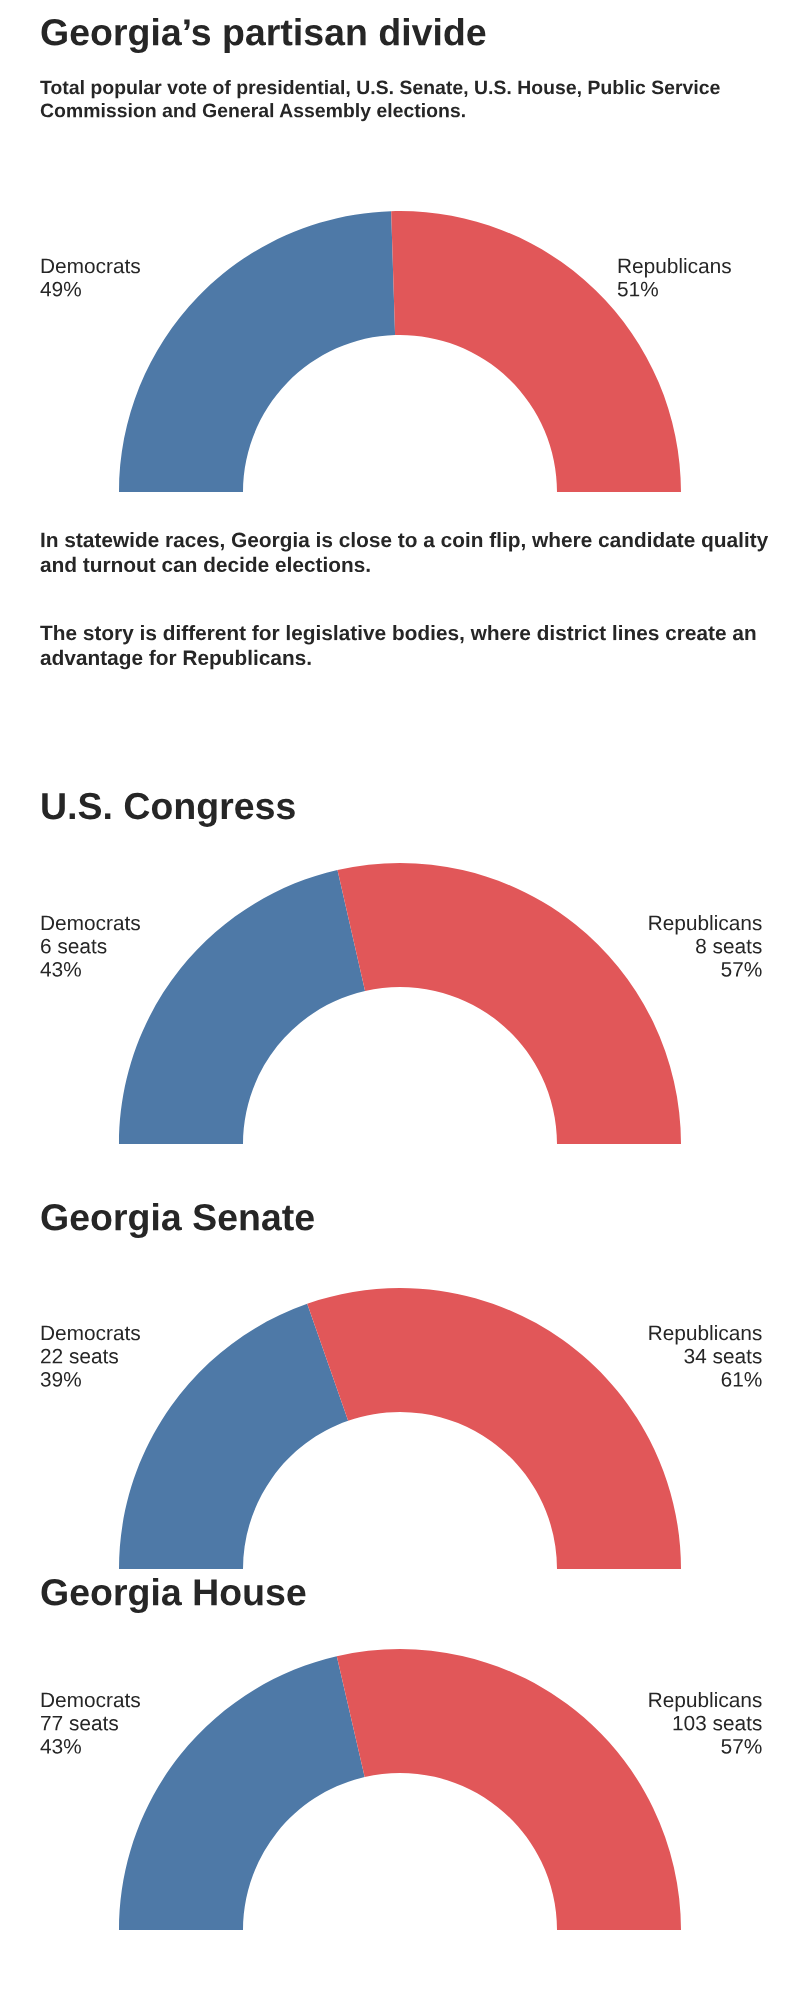 Image resolution: width=800 pixels, height=2004 pixels. I want to click on chart-title: Georgia House, so click(173, 1596).